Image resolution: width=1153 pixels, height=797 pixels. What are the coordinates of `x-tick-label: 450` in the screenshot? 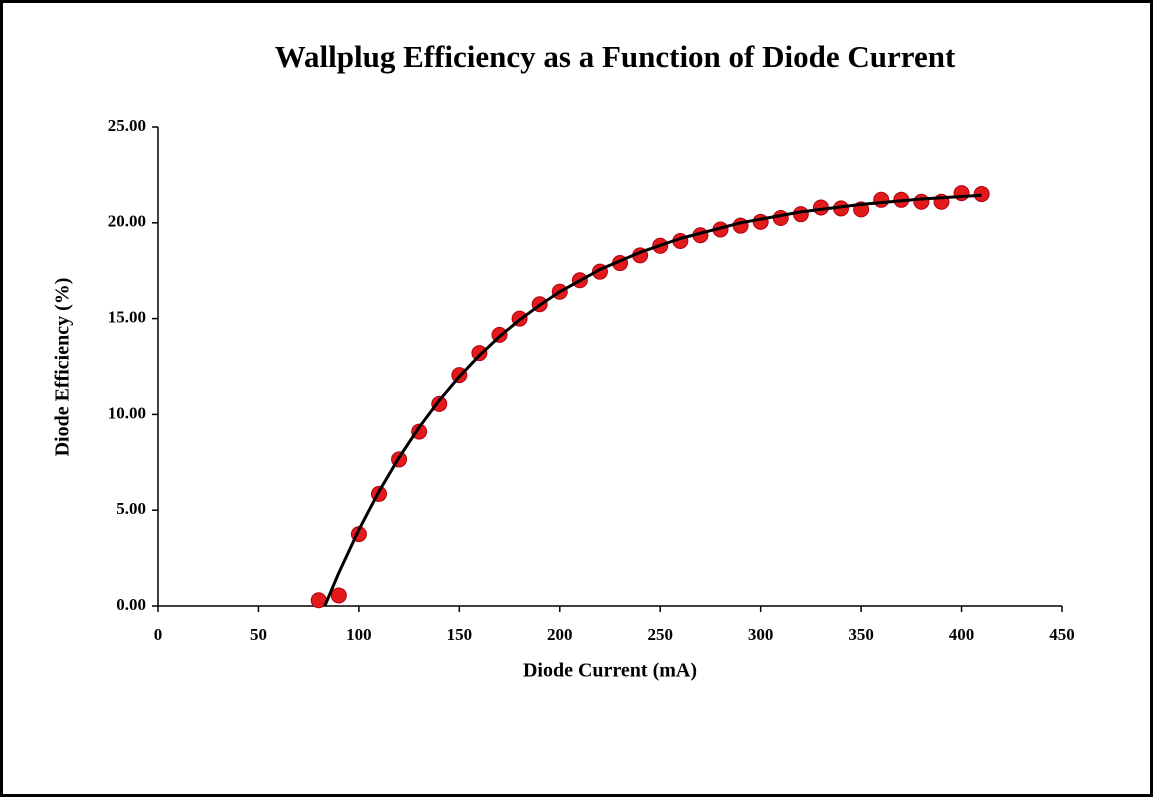 It's located at (1062, 634).